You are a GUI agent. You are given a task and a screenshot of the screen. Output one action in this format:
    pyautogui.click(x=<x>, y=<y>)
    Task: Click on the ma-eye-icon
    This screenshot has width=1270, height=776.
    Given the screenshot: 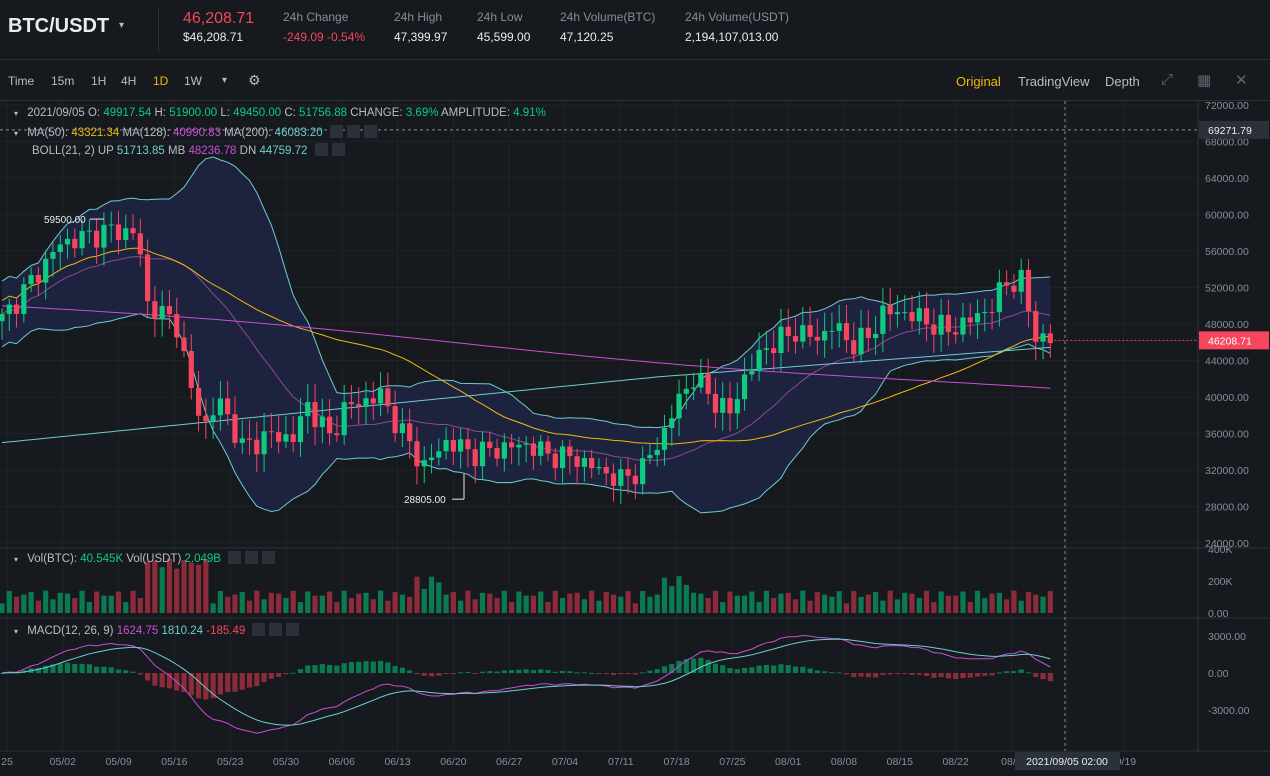 What is the action you would take?
    pyautogui.click(x=336, y=131)
    